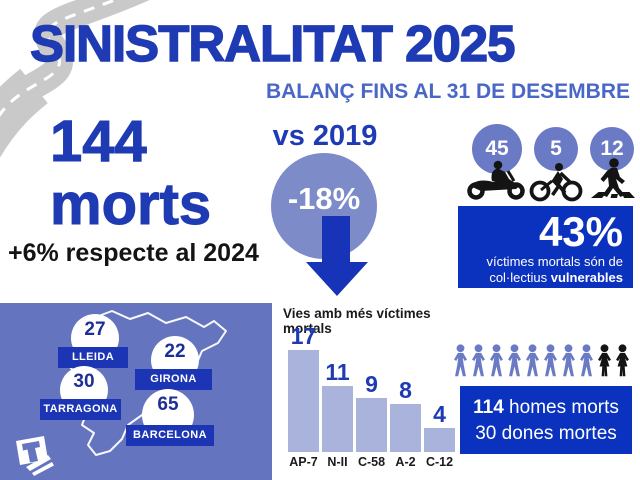 This screenshot has height=480, width=640. What do you see at coordinates (175, 351) in the screenshot?
I see `girona-value: 22` at bounding box center [175, 351].